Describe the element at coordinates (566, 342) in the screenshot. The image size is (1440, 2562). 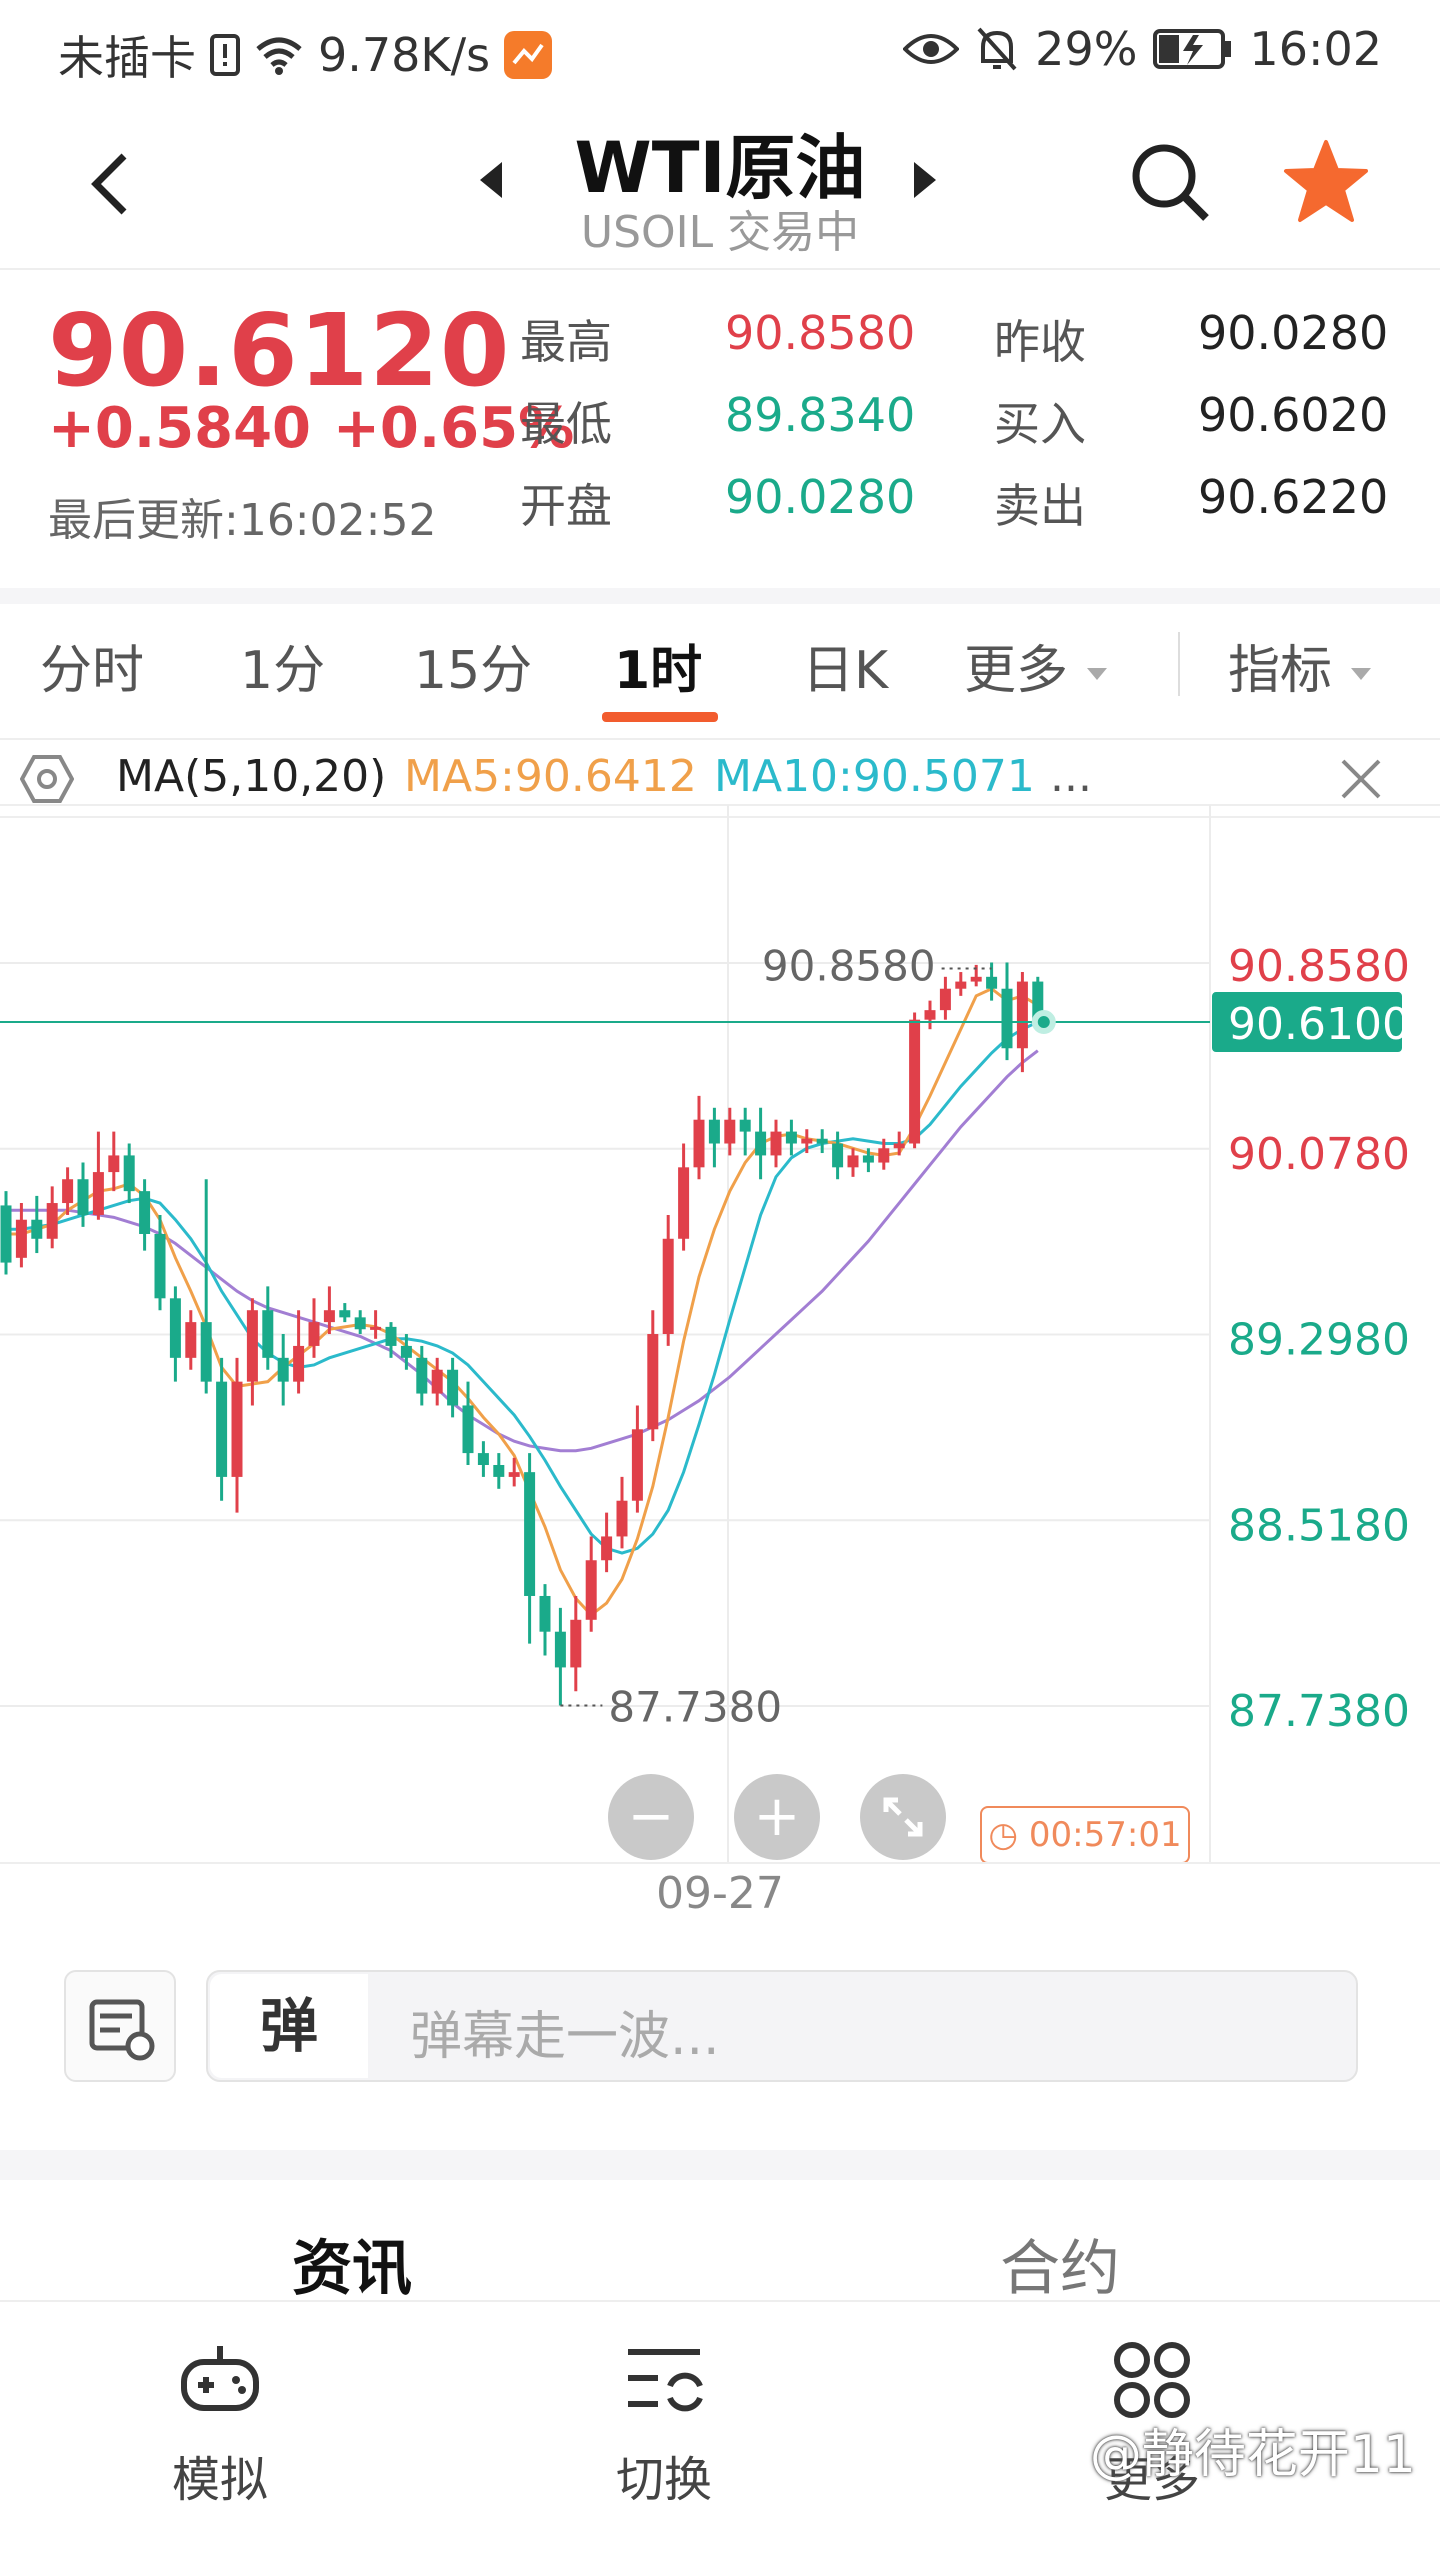
I see `stat-label-high: 最高` at that location.